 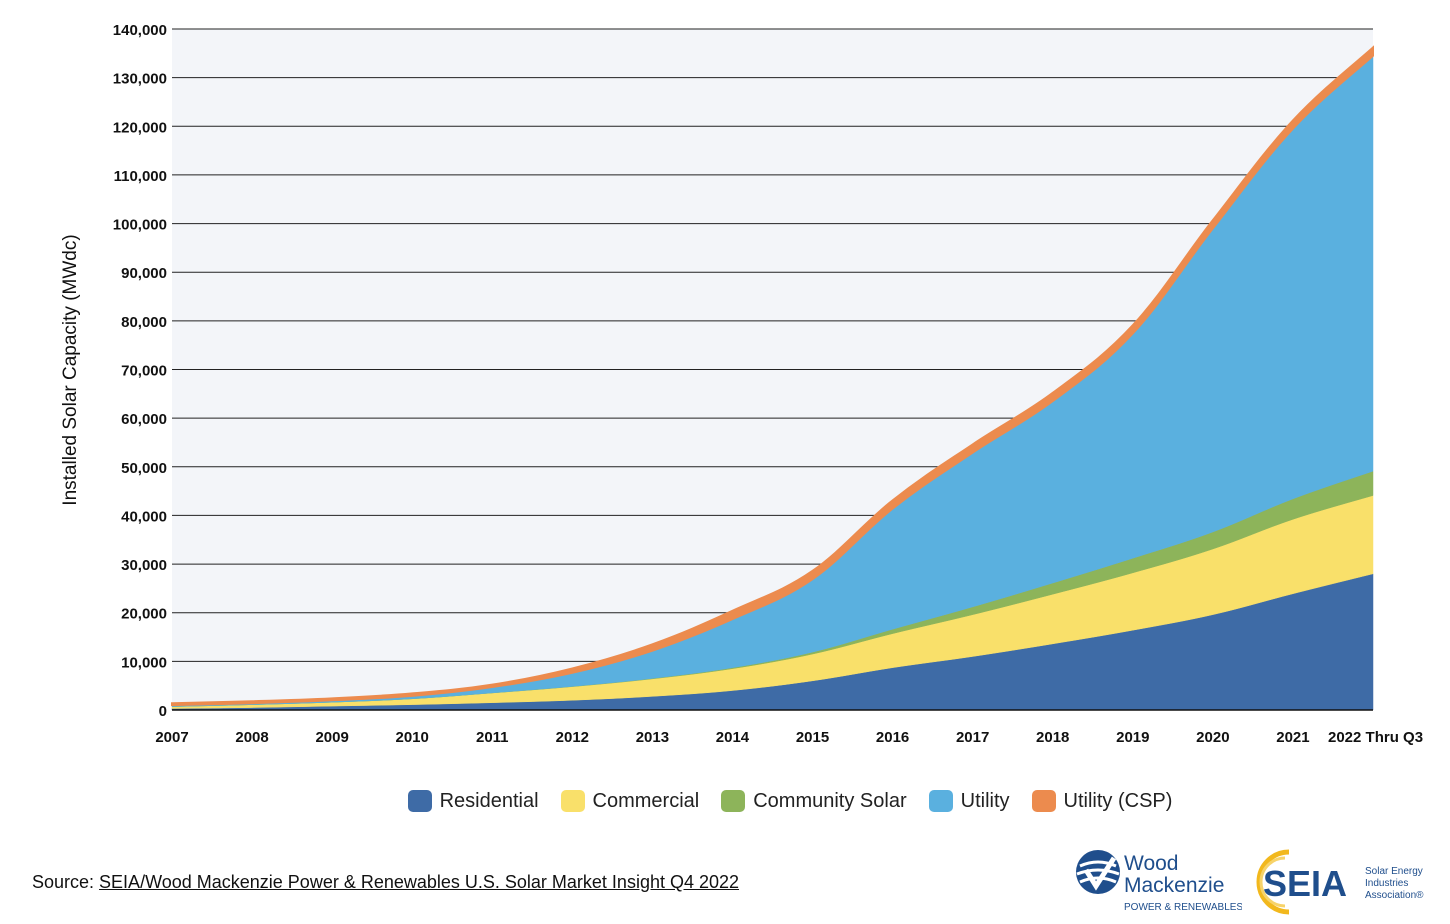 I want to click on y-tick-label: 80,000, so click(x=144, y=322).